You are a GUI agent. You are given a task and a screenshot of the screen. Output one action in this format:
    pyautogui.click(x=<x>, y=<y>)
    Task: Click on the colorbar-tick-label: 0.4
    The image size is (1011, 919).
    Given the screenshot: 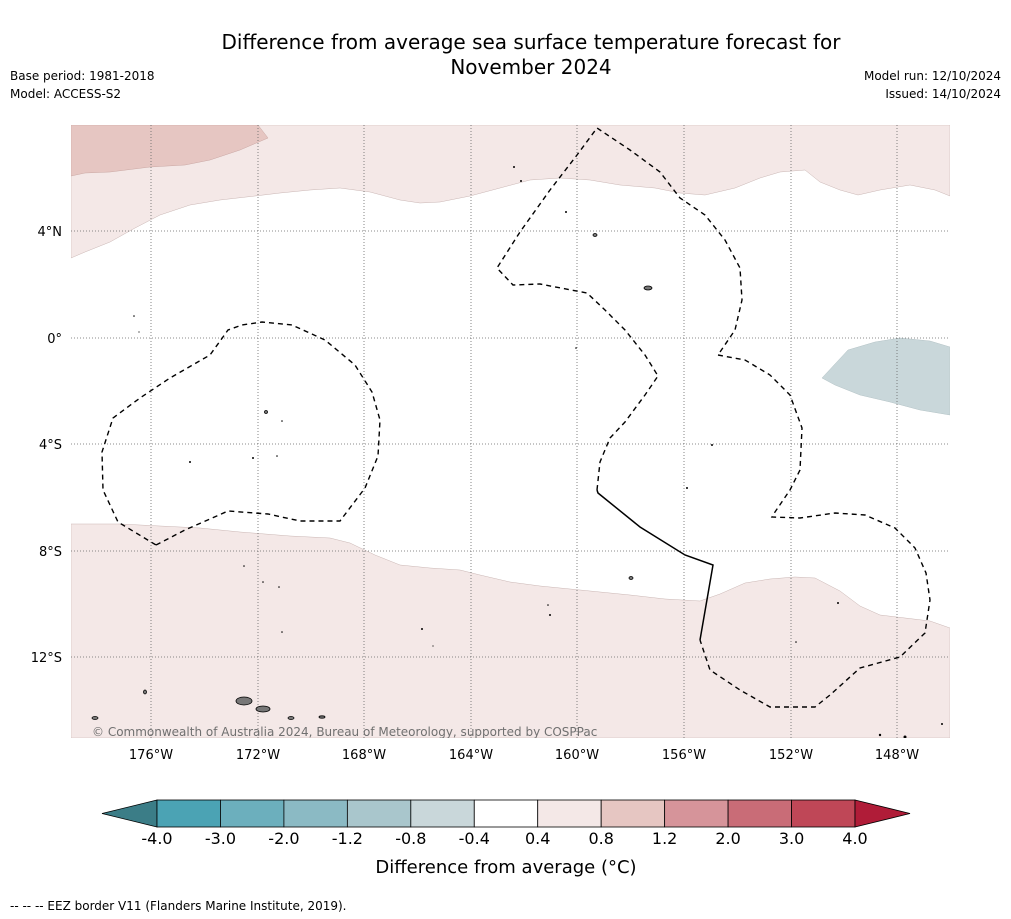 What is the action you would take?
    pyautogui.click(x=537, y=838)
    